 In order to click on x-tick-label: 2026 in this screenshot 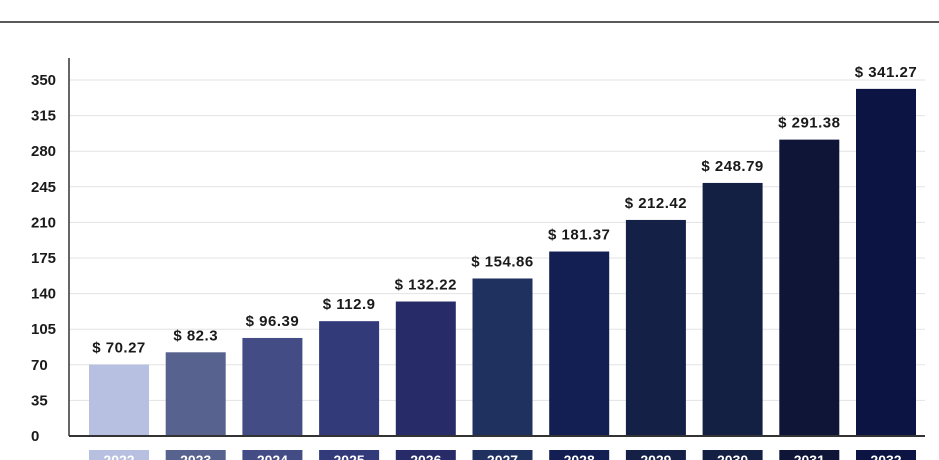, I will do `click(425, 456)`.